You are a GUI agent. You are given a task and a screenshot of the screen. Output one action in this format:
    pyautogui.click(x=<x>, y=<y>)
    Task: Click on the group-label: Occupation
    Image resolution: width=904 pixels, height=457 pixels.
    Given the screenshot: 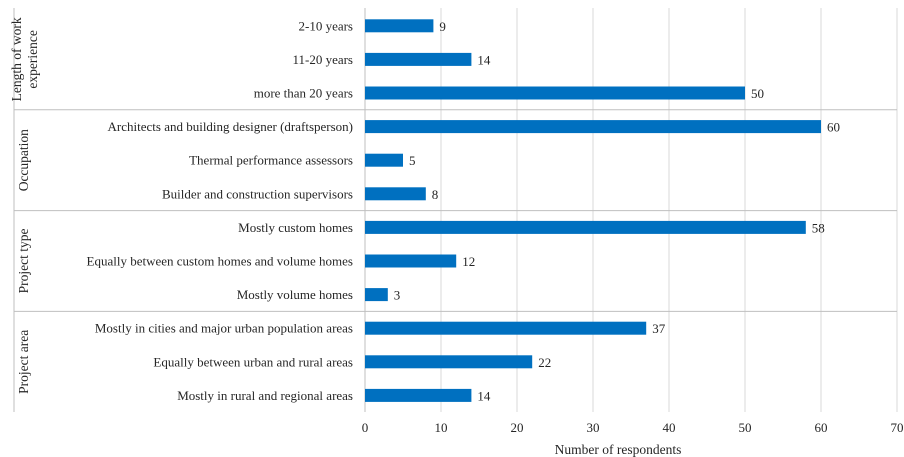 What is the action you would take?
    pyautogui.click(x=23, y=160)
    